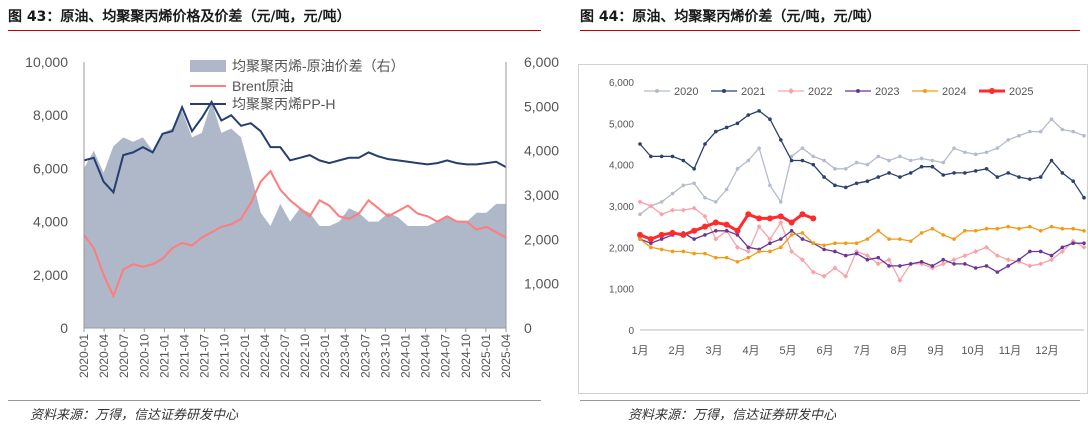 The width and height of the screenshot is (1088, 428). What do you see at coordinates (486, 356) in the screenshot?
I see `x-tick-label: 2025-01` at bounding box center [486, 356].